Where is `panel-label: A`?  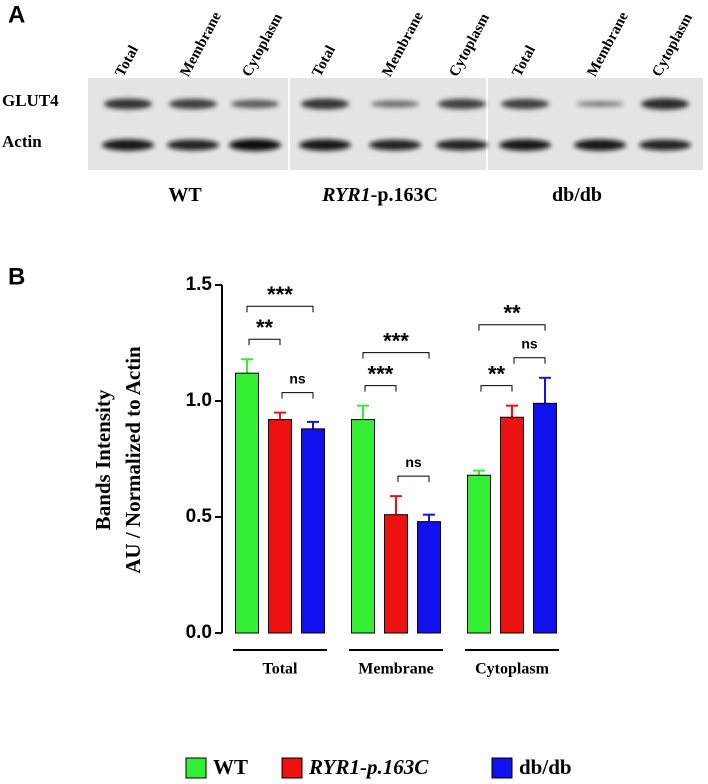 panel-label: A is located at coordinates (16, 14).